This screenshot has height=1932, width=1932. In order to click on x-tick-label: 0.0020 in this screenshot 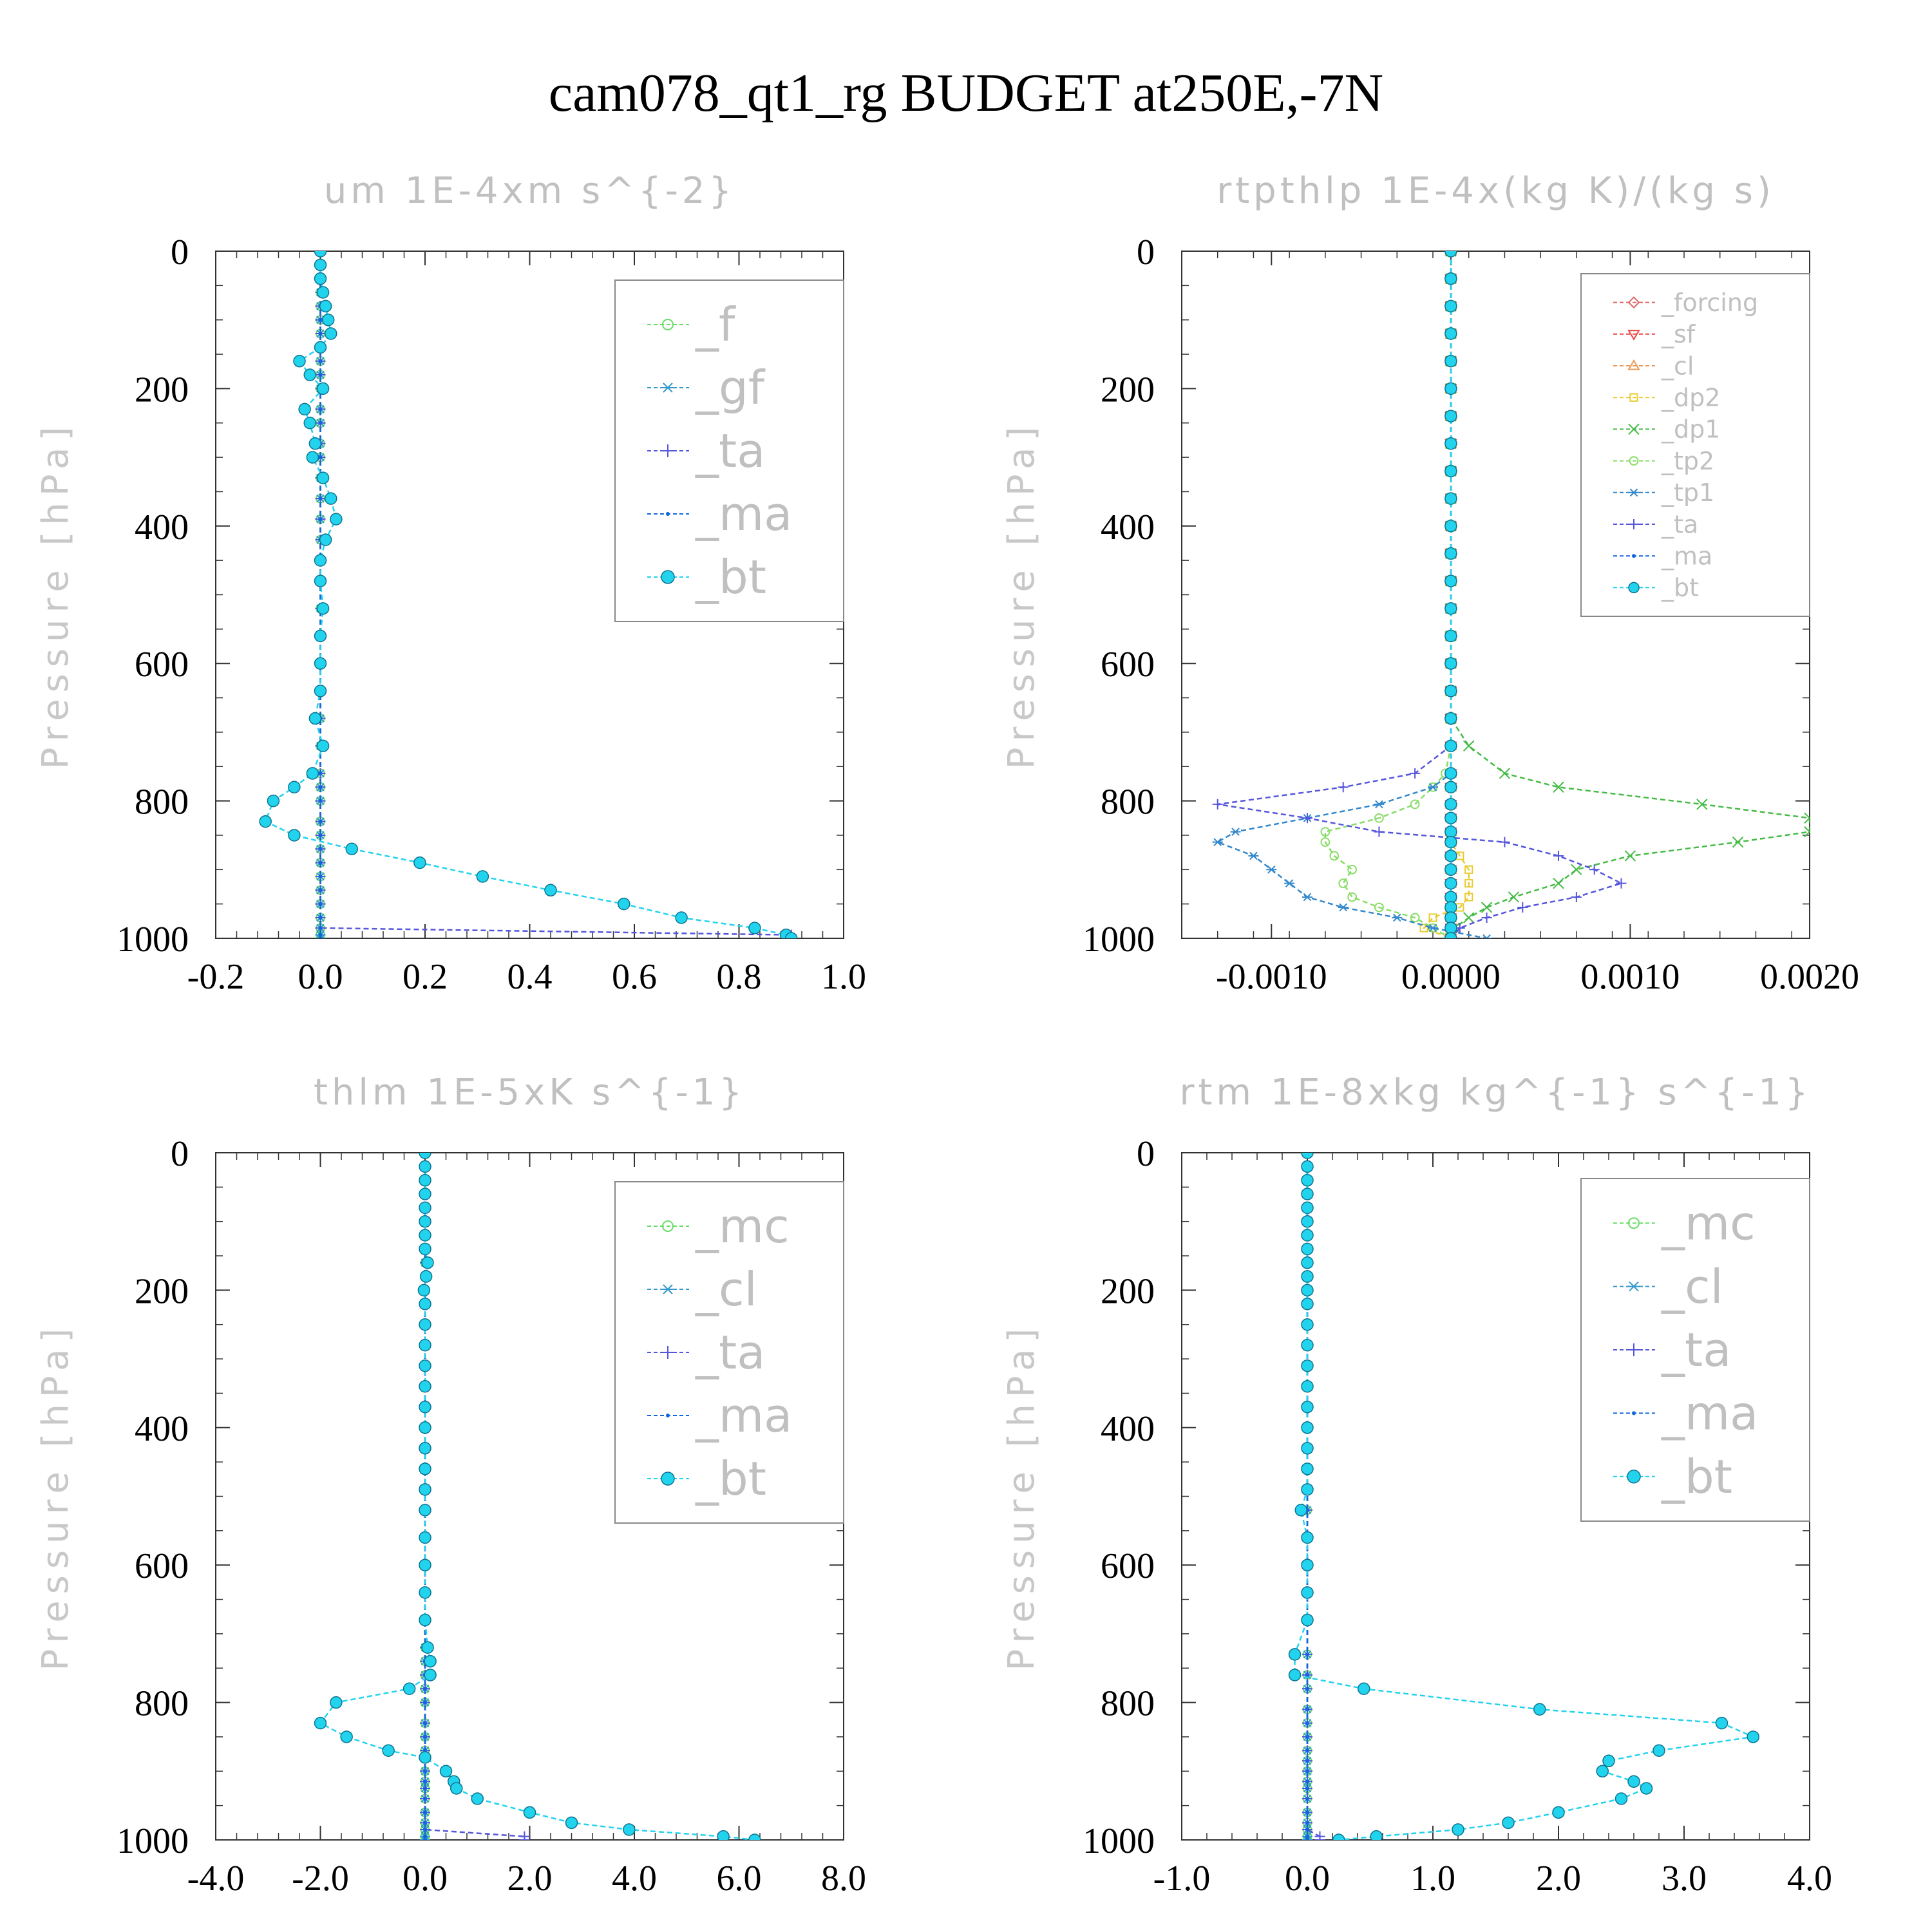, I will do `click(1810, 977)`.